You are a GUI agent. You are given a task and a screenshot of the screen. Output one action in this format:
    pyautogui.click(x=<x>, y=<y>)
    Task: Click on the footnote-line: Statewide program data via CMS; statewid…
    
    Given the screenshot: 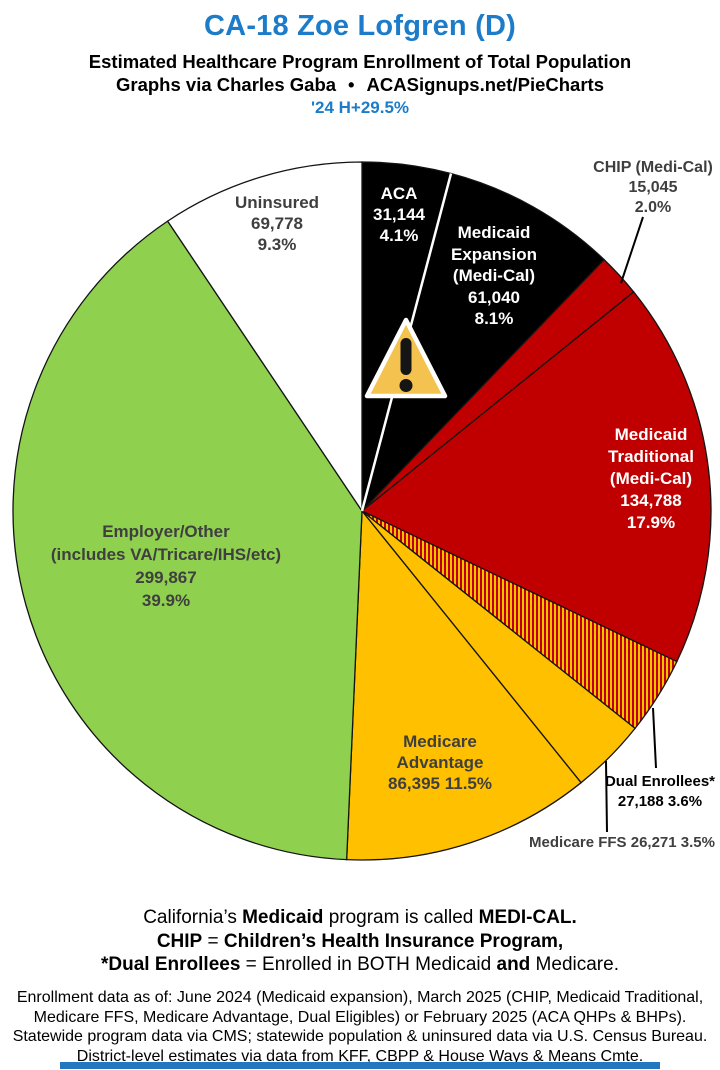 What is the action you would take?
    pyautogui.click(x=360, y=1036)
    